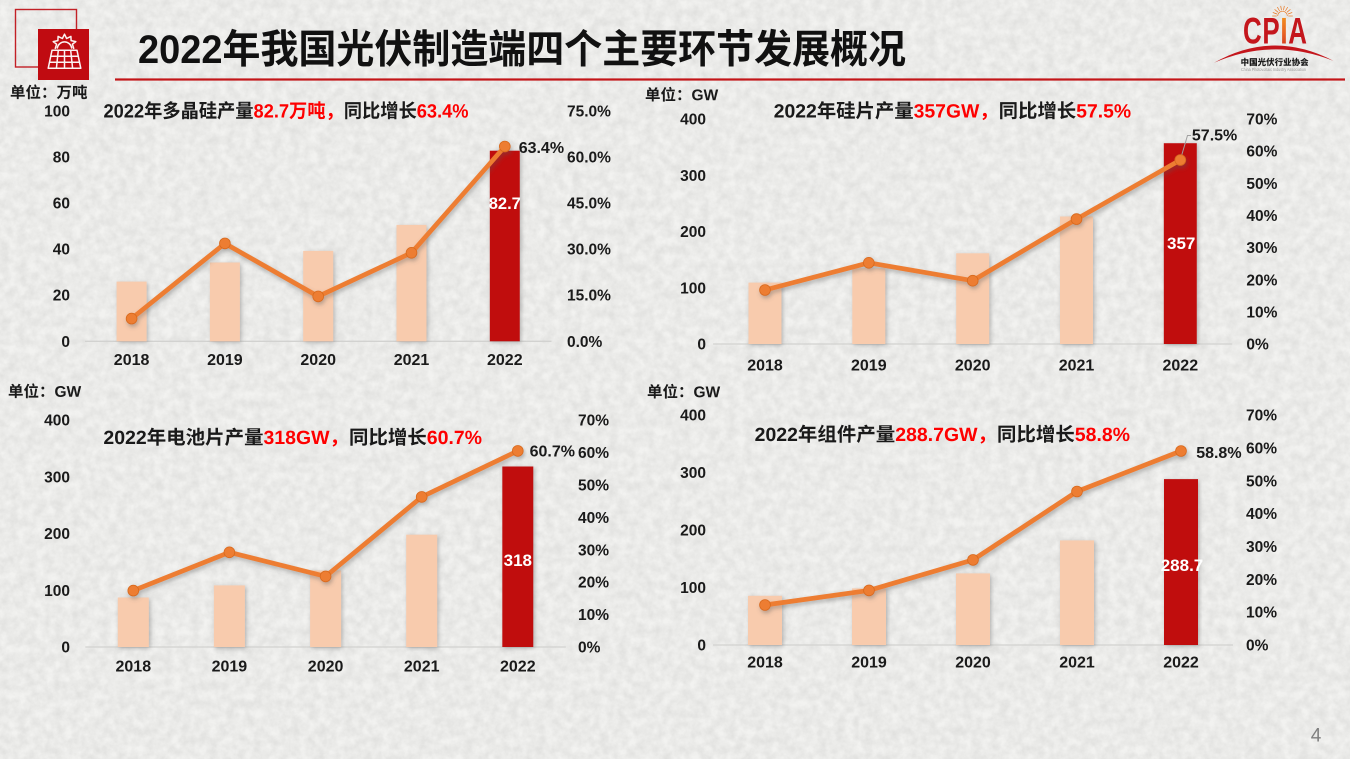 The image size is (1350, 764). I want to click on svg-text:China Photovoltaic Industry As: China Photovoltaic Industry Association, so click(1273, 69).